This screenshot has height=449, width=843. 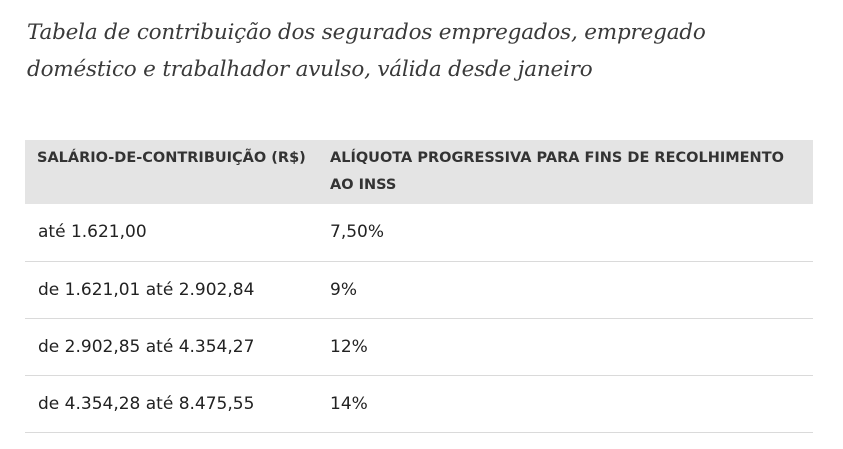 What do you see at coordinates (565, 347) in the screenshot?
I see `rate-cell: 12%` at bounding box center [565, 347].